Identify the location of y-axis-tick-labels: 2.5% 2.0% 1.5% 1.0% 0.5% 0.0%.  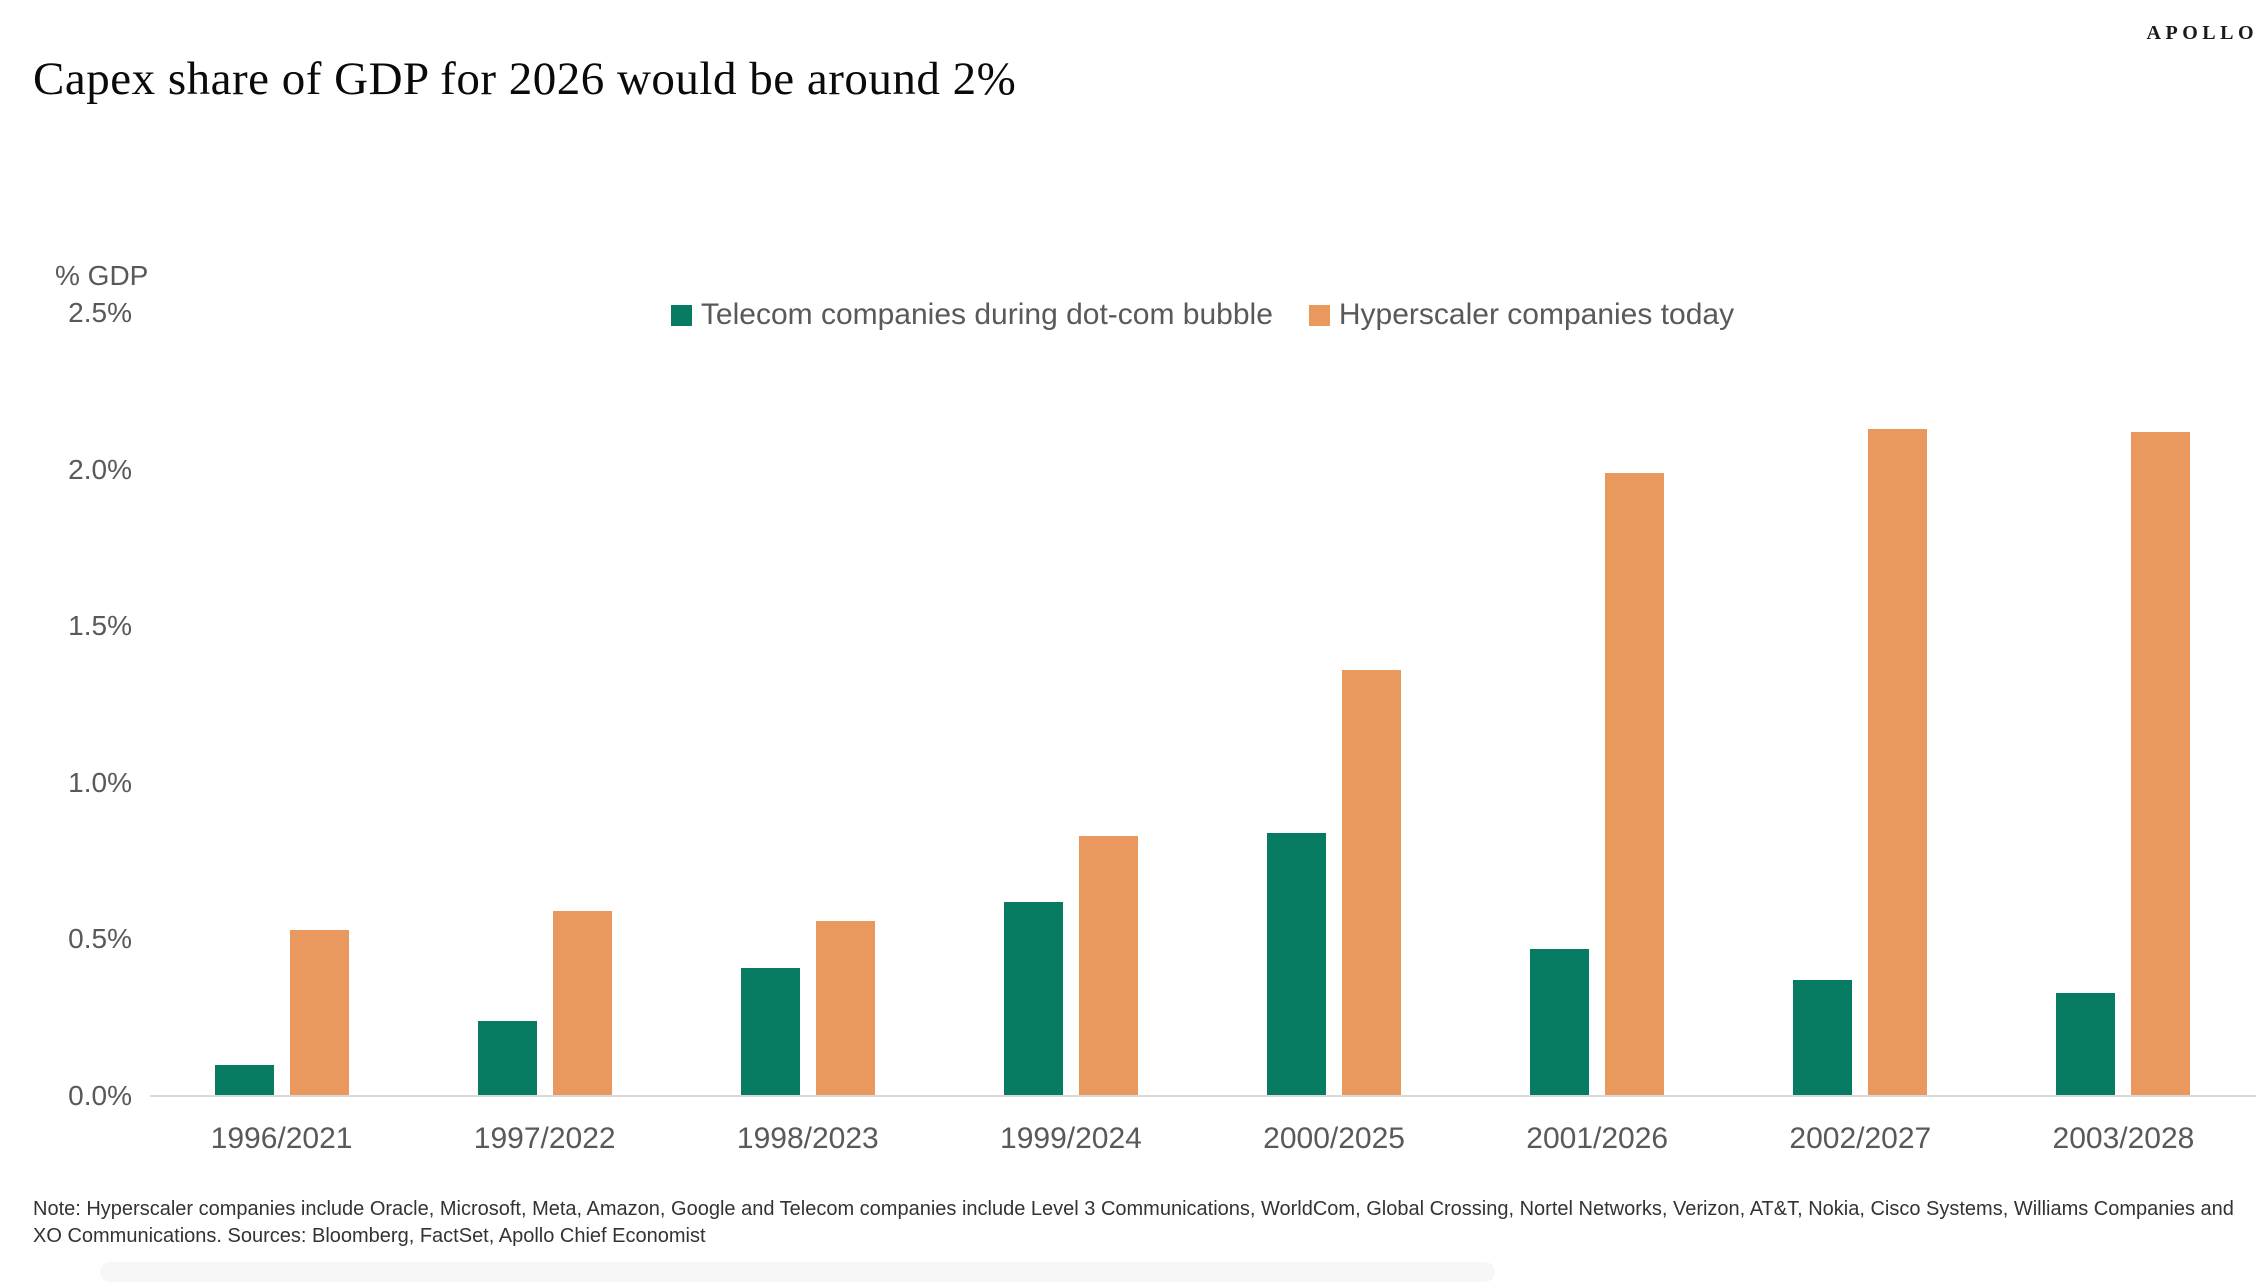
(66, 641).